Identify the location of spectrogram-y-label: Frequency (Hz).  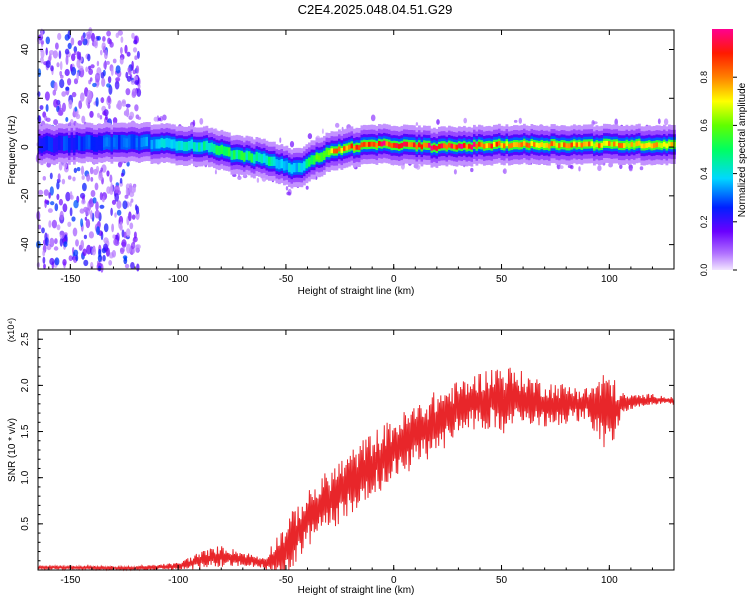
(12, 150).